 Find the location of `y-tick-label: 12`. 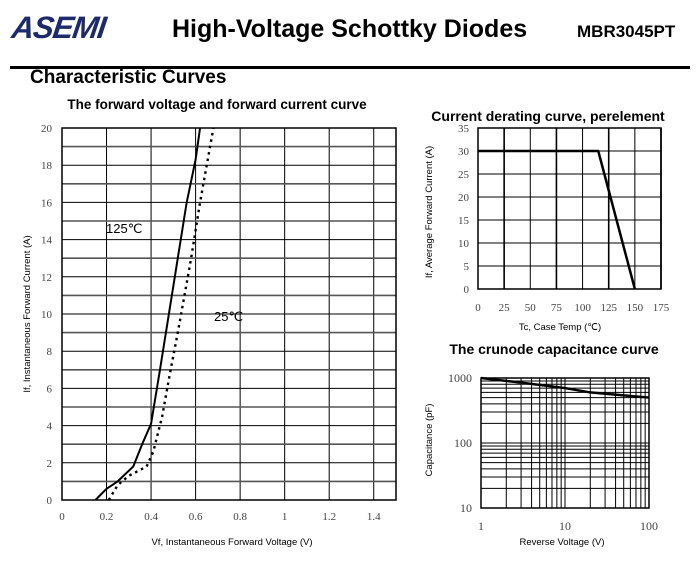

y-tick-label: 12 is located at coordinates (46, 278).